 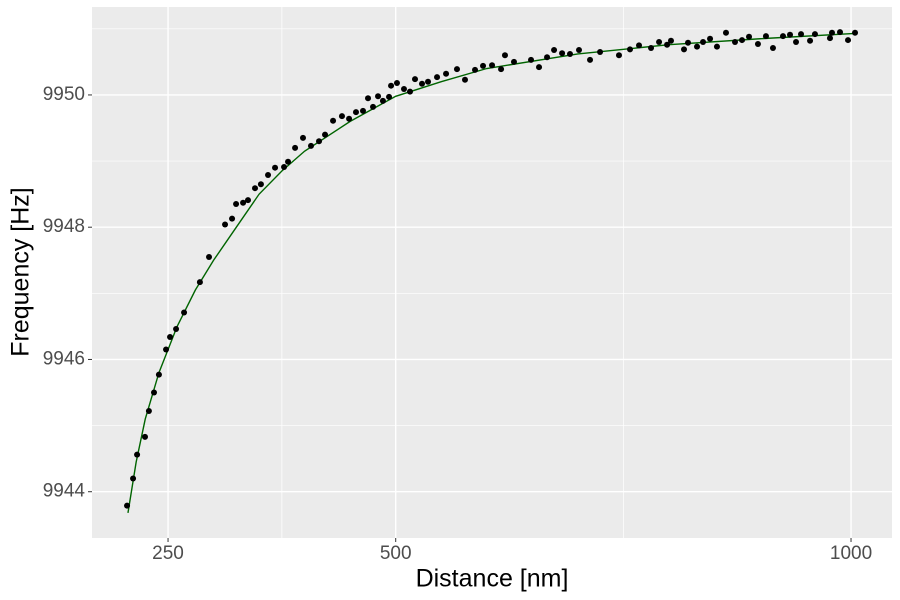 I want to click on y-tick-label: 9946, so click(x=64, y=358).